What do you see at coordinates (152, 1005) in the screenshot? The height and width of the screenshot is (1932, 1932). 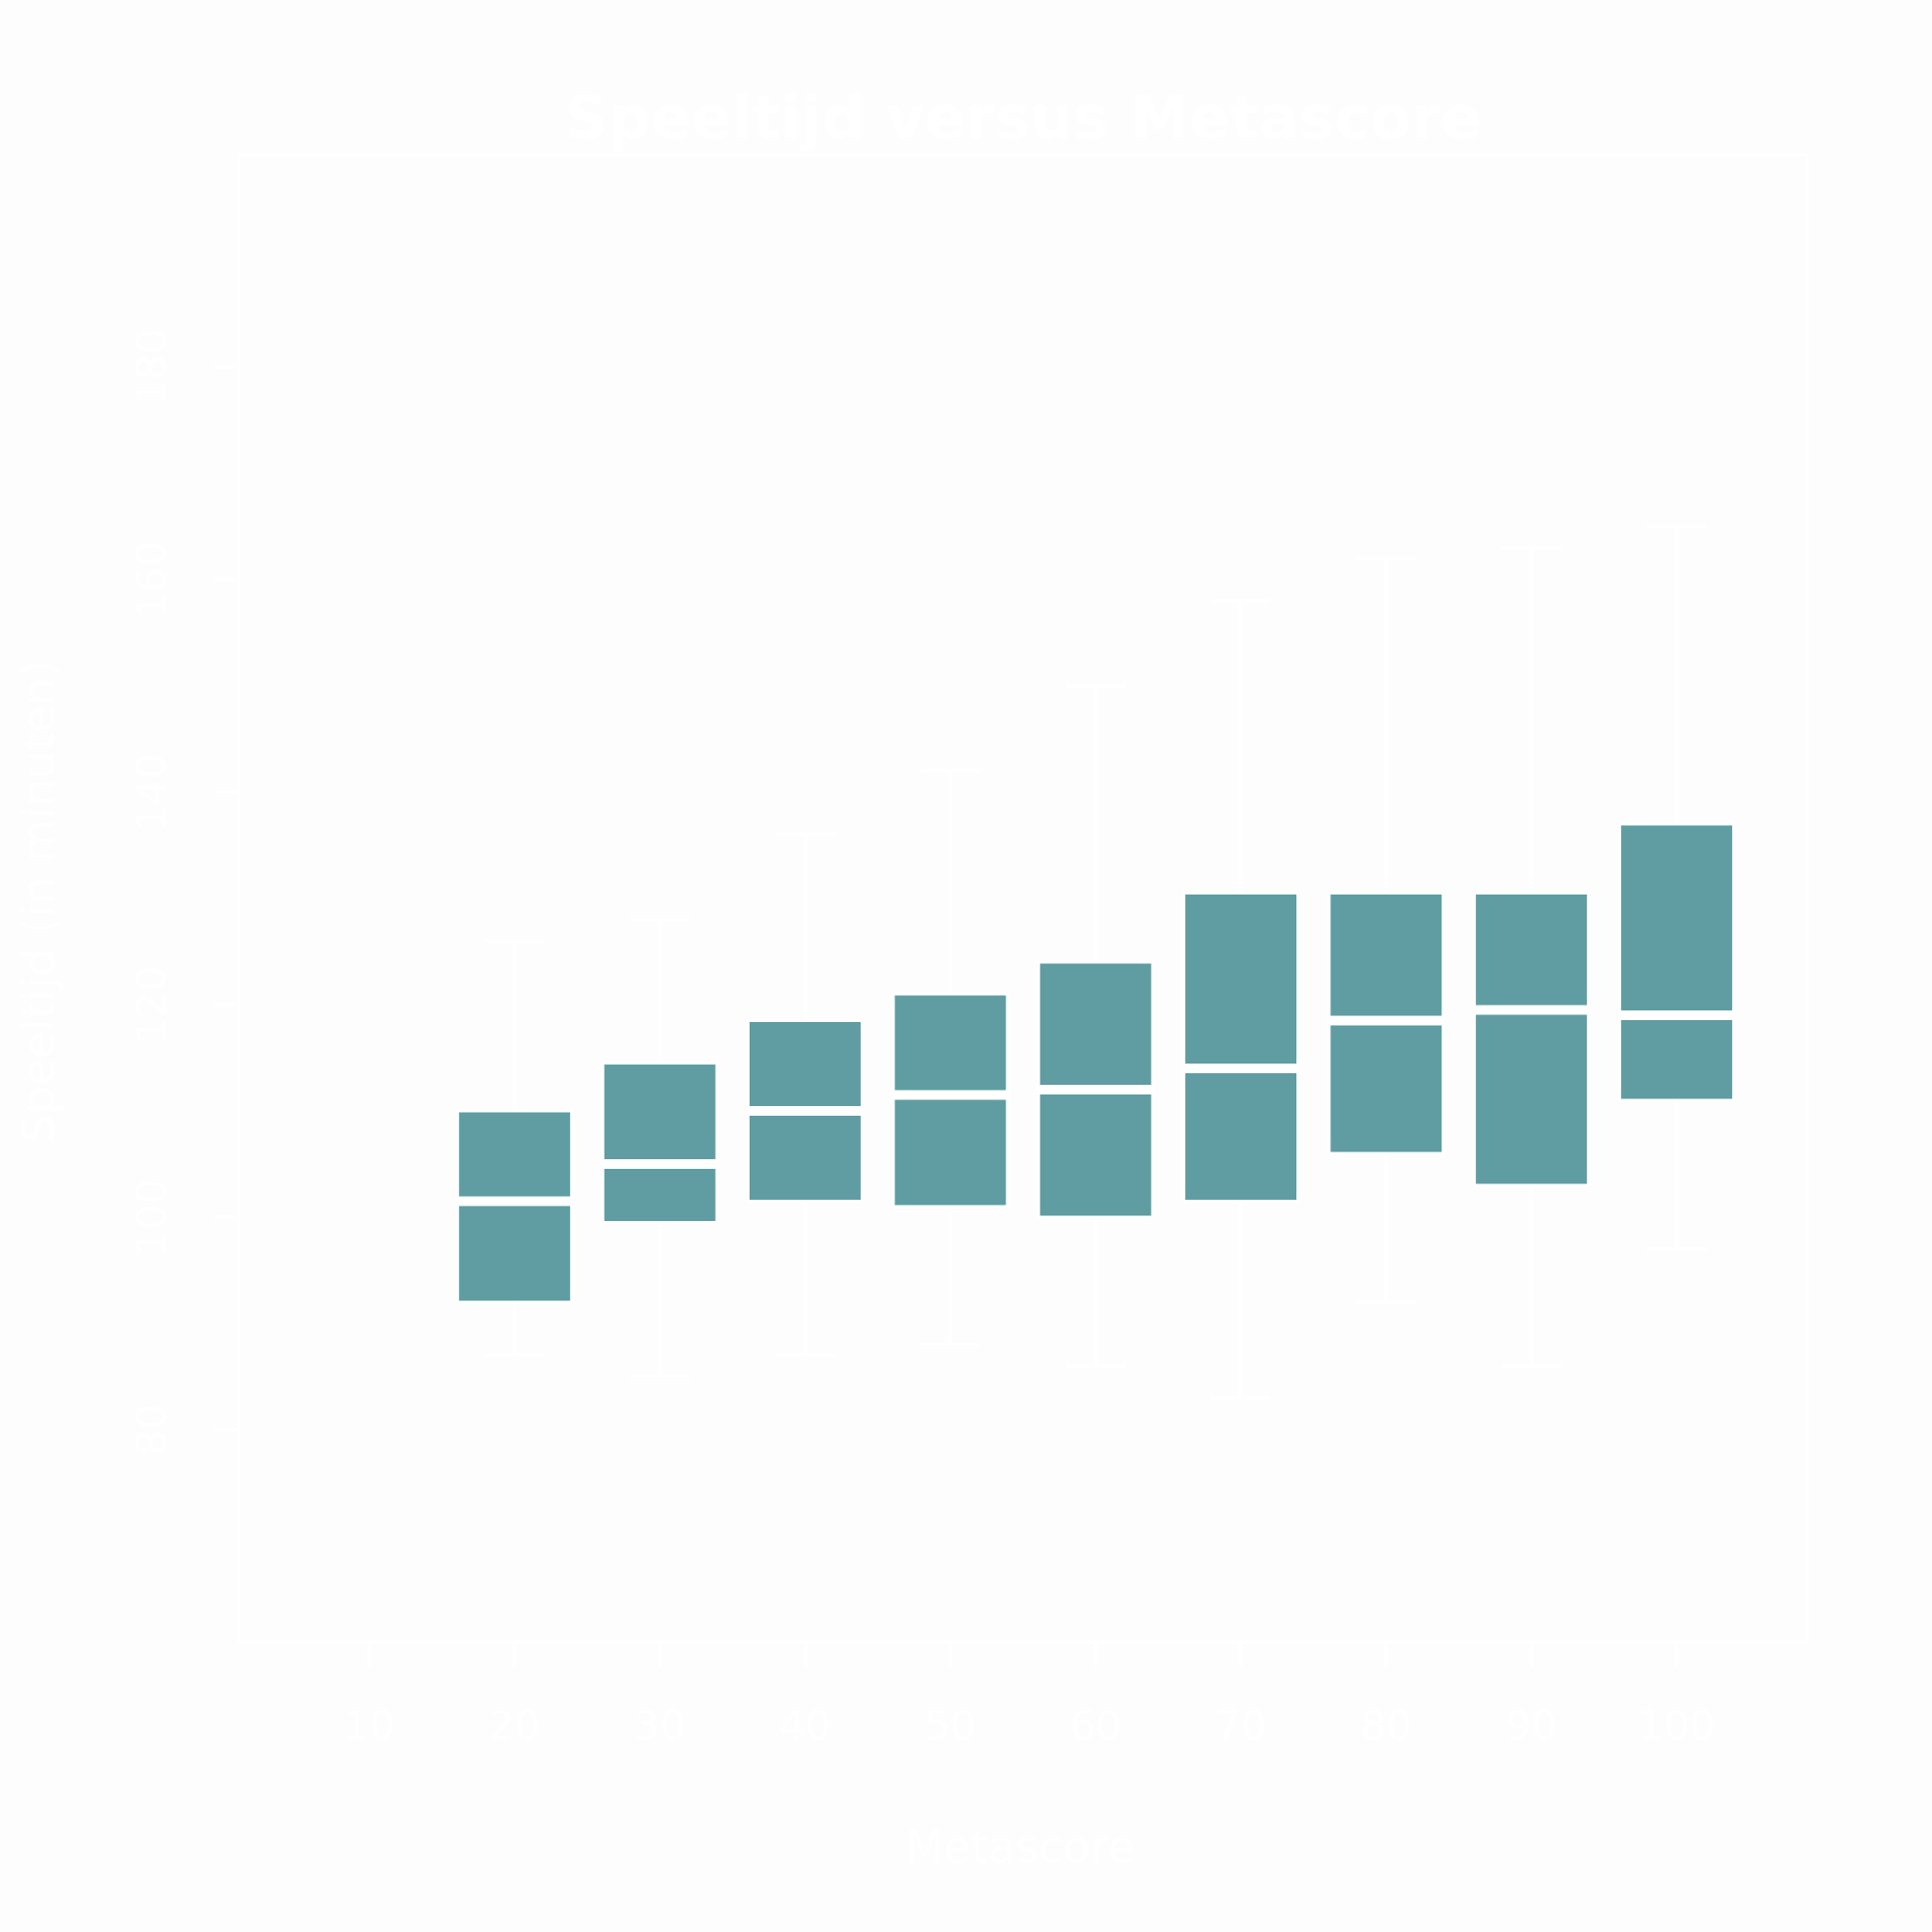 I see `y-tick-label: 120` at bounding box center [152, 1005].